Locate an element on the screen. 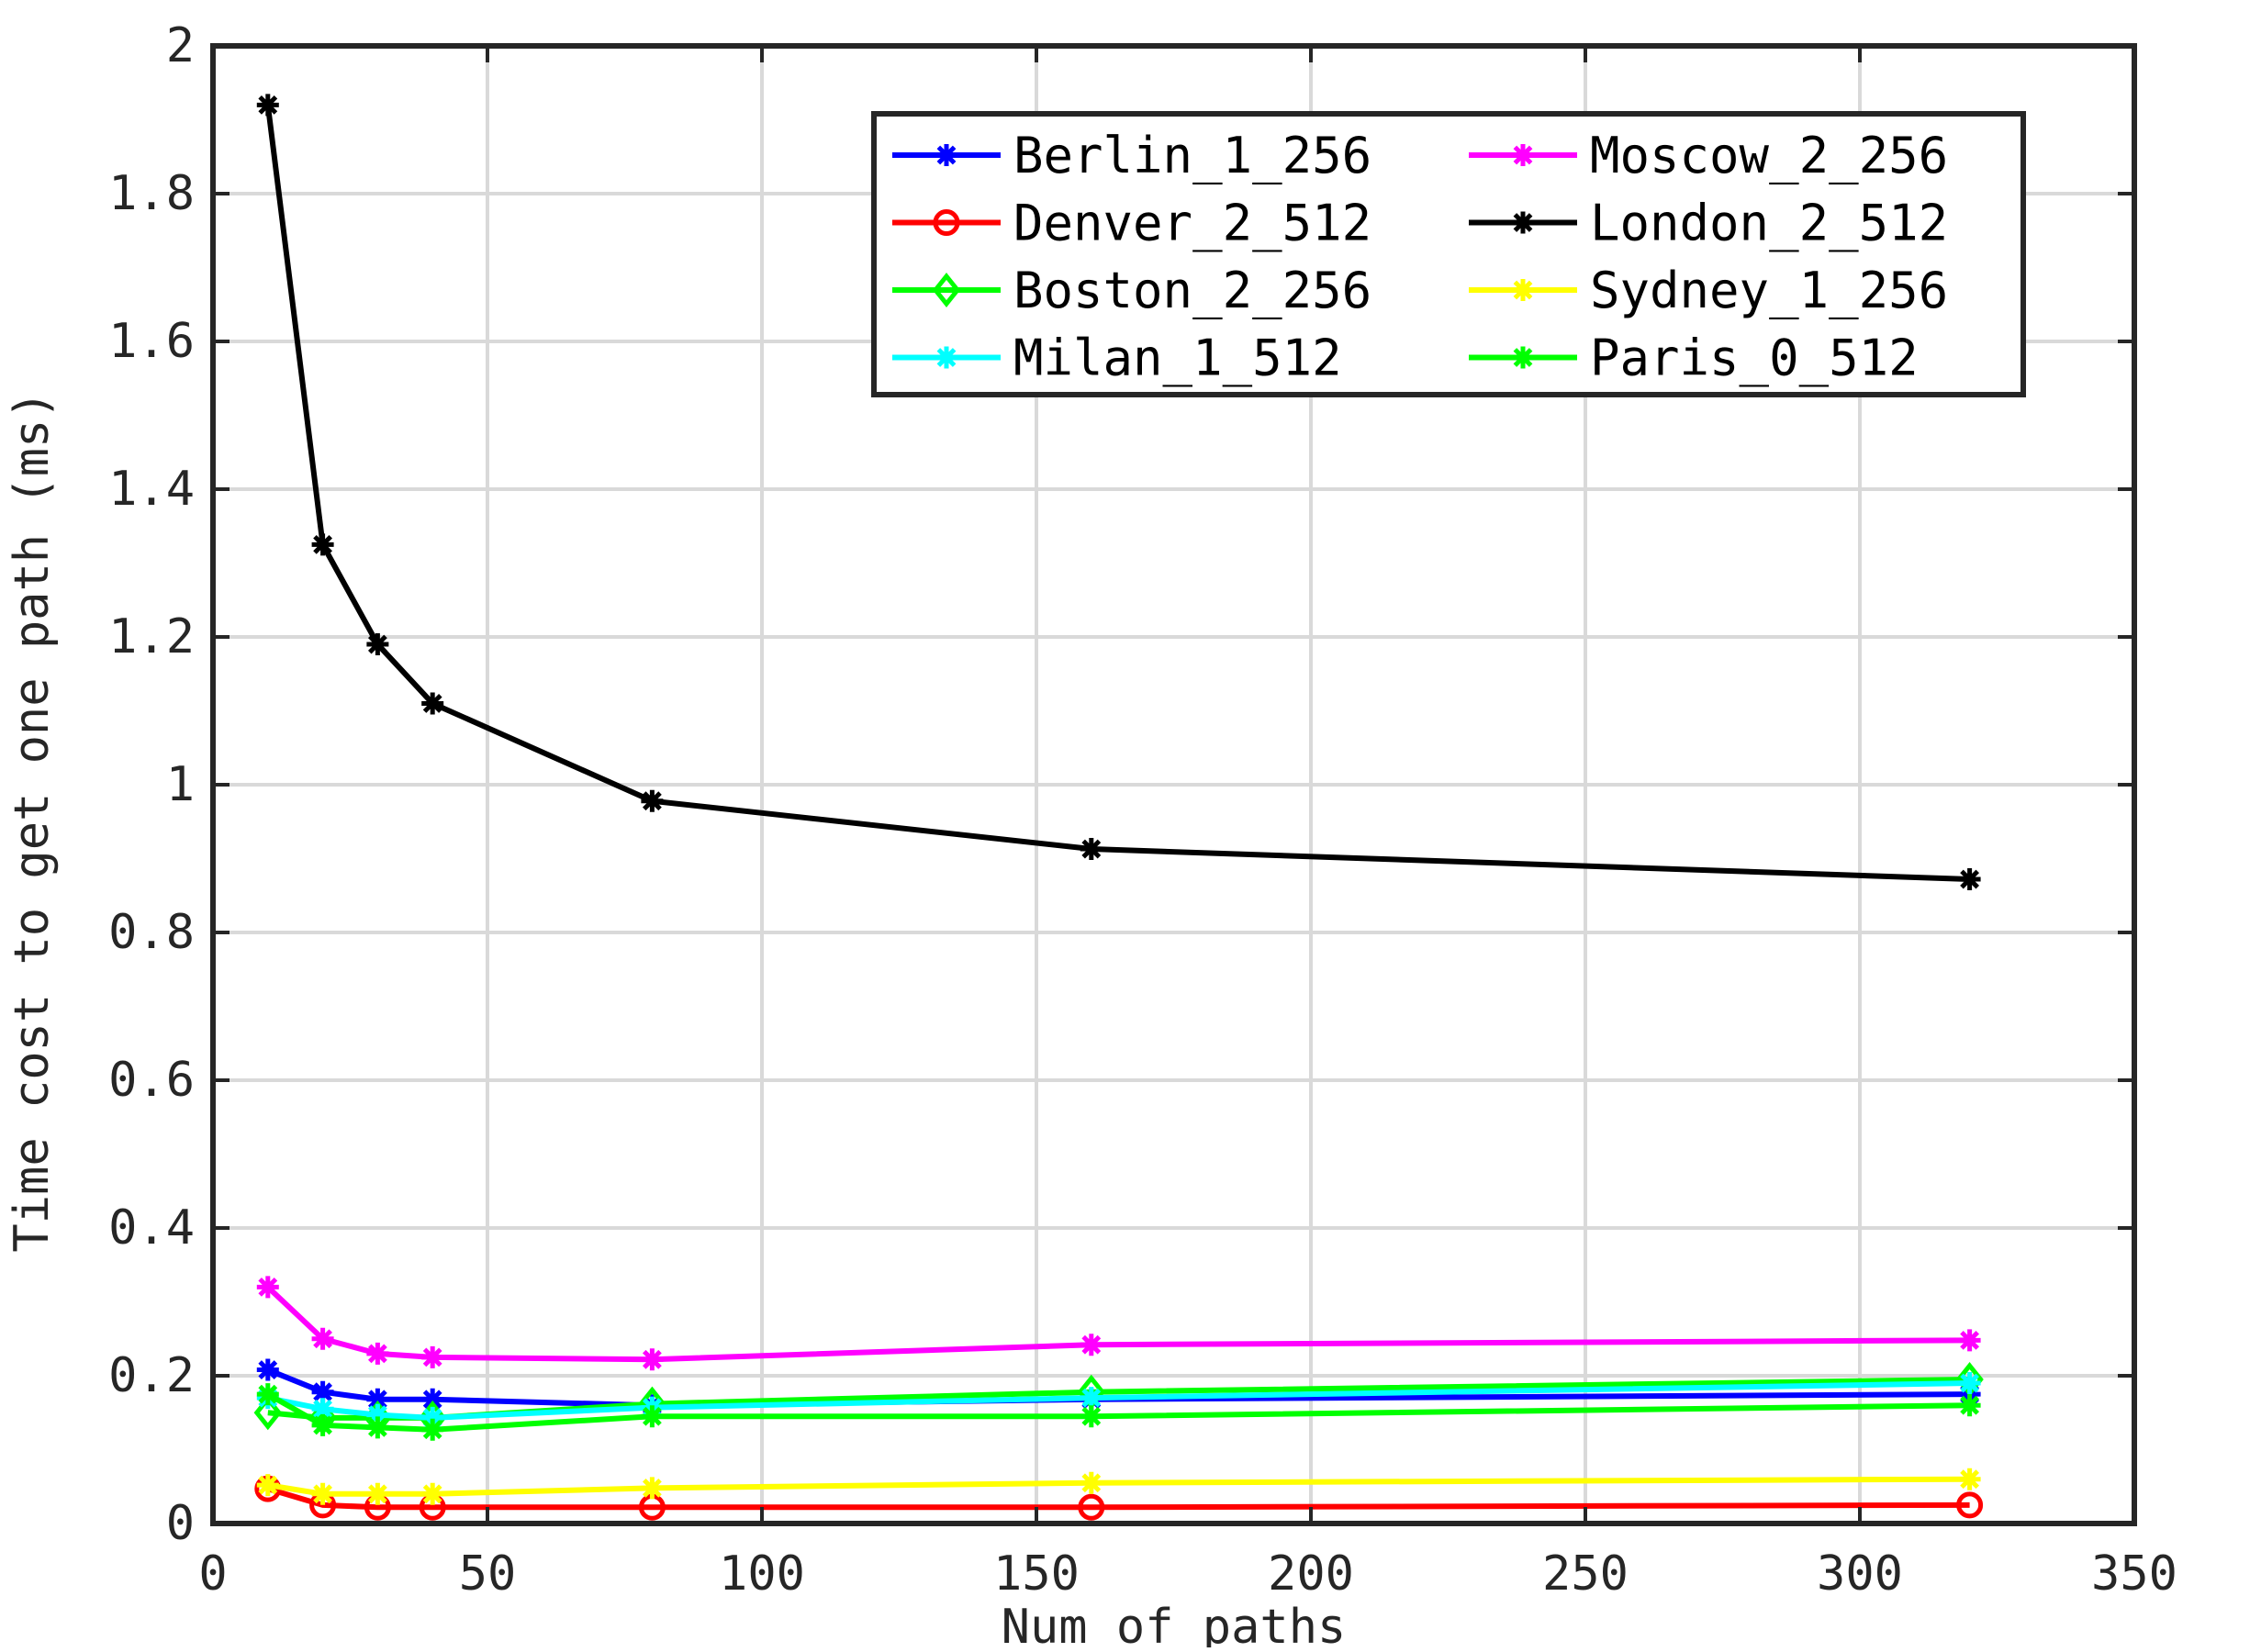 The height and width of the screenshot is (1652, 2250). y-tick-label: 0.8 is located at coordinates (151, 933).